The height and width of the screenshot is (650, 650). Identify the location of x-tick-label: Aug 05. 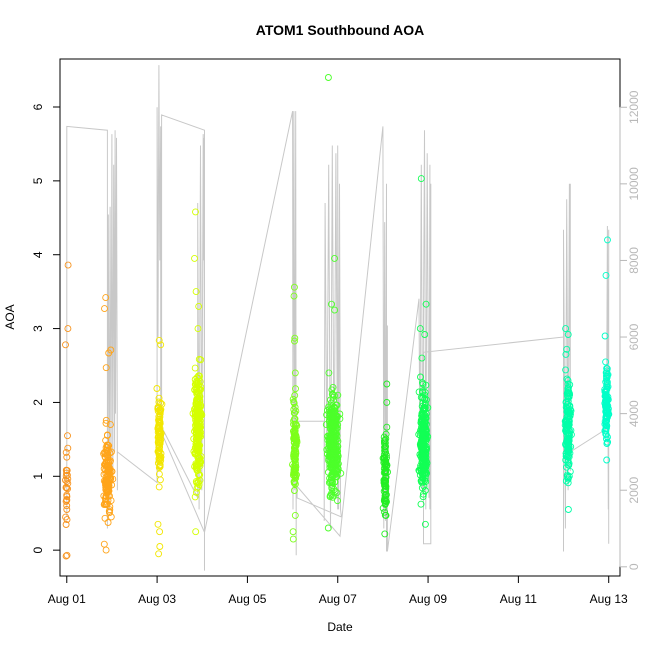
(247, 599).